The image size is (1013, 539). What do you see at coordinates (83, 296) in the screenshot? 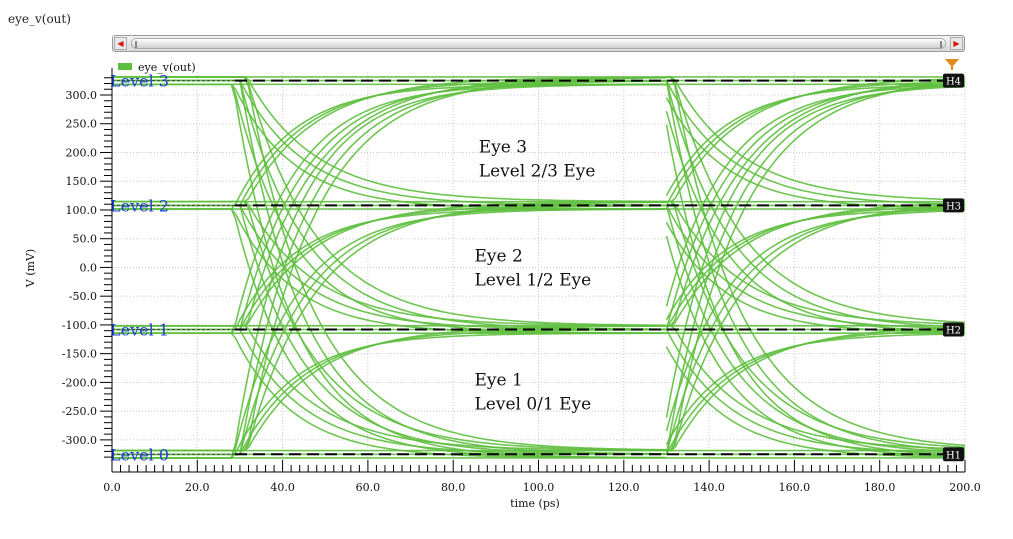
I see `y-tick-label: -50.0` at bounding box center [83, 296].